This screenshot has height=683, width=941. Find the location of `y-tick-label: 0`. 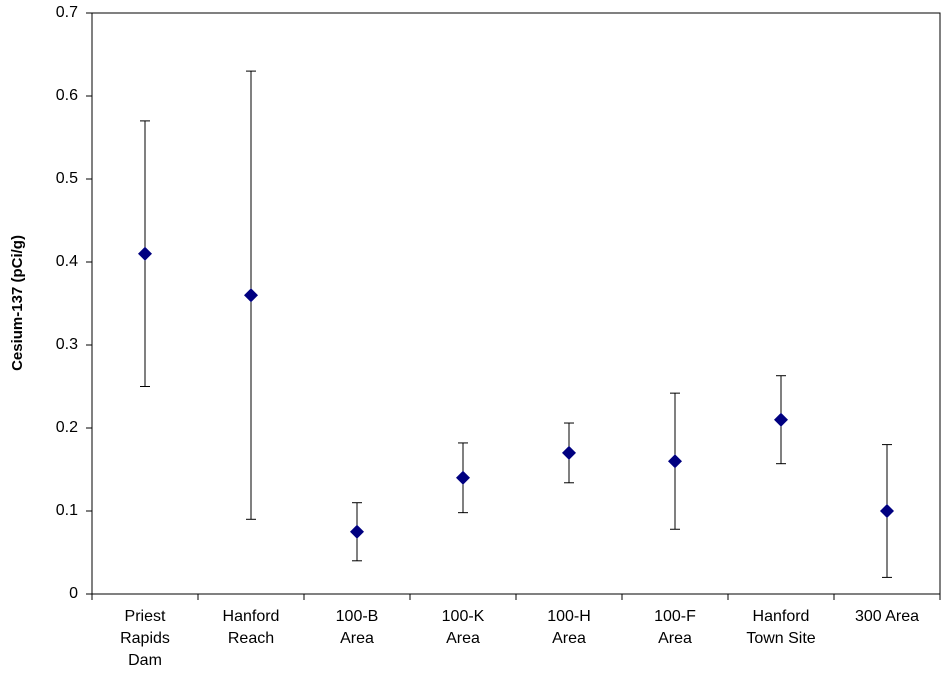

y-tick-label: 0 is located at coordinates (73, 593).